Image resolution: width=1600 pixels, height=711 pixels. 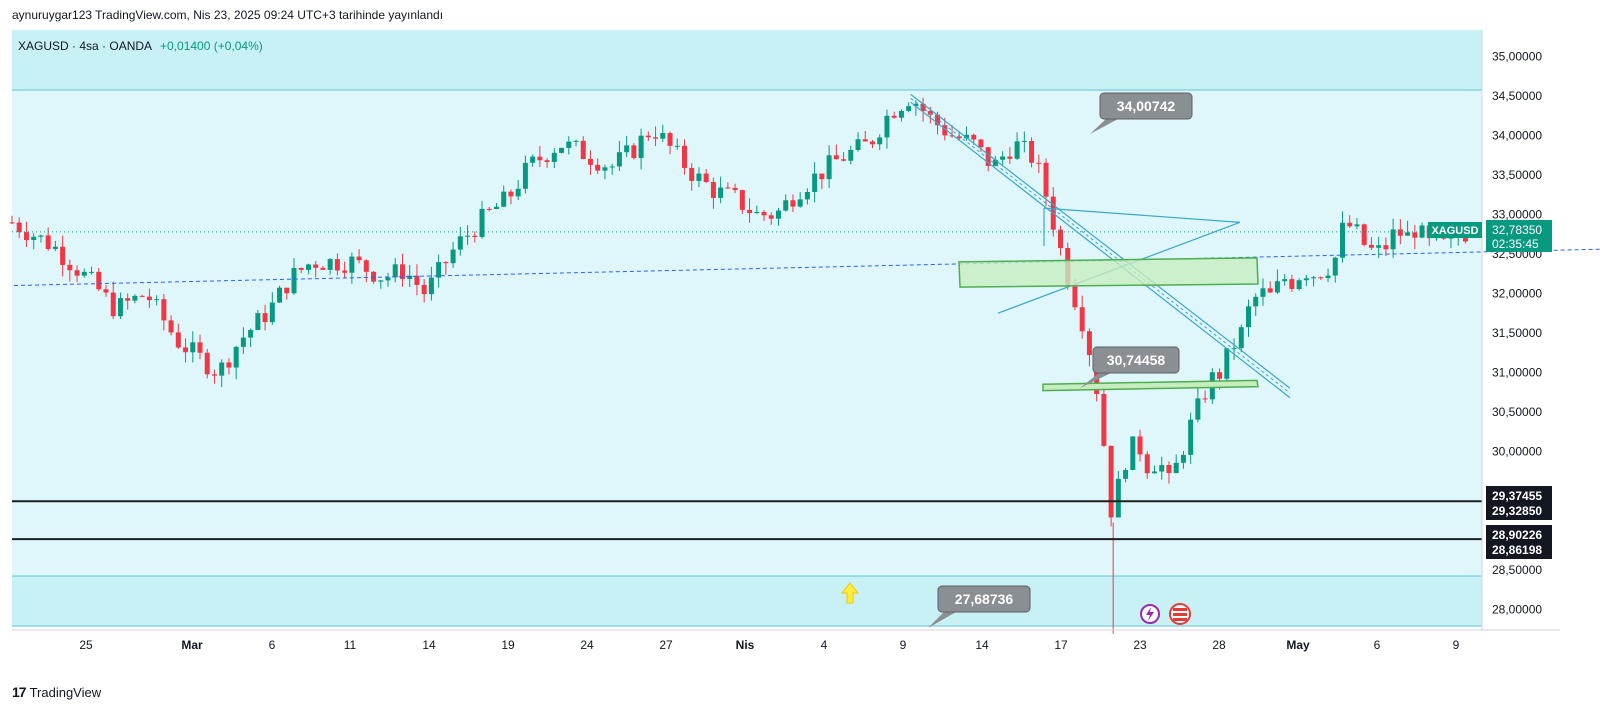 What do you see at coordinates (824, 645) in the screenshot?
I see `x-tick-label: 4` at bounding box center [824, 645].